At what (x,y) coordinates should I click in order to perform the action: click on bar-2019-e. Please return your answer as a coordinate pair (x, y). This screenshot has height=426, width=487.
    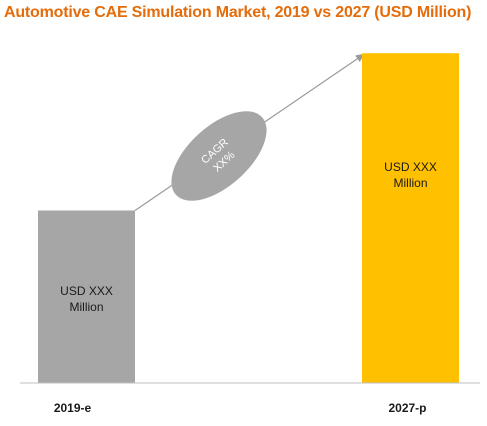
    Looking at the image, I should click on (86, 296).